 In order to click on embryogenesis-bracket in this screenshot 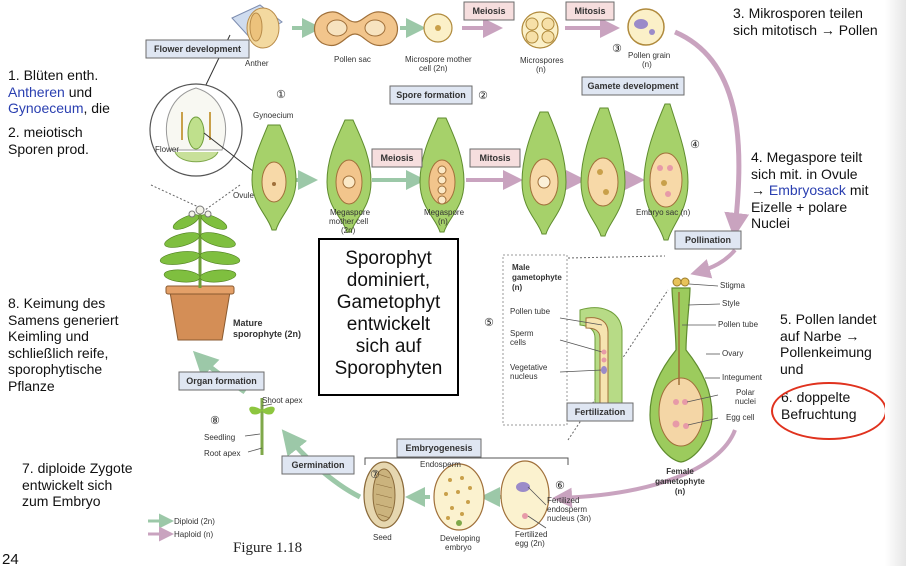, I will do `click(466, 461)`.